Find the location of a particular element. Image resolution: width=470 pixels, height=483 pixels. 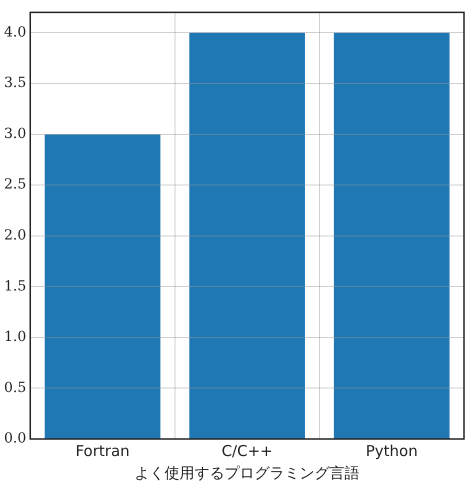

y-tick-label: 2.0 is located at coordinates (15, 236).